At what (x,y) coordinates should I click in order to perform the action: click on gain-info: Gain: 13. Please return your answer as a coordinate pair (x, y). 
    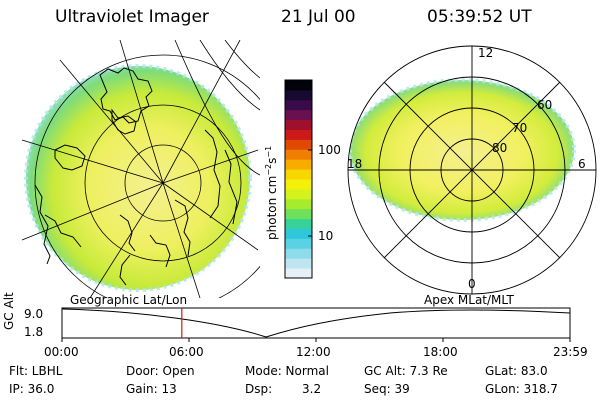
    Looking at the image, I should click on (151, 389).